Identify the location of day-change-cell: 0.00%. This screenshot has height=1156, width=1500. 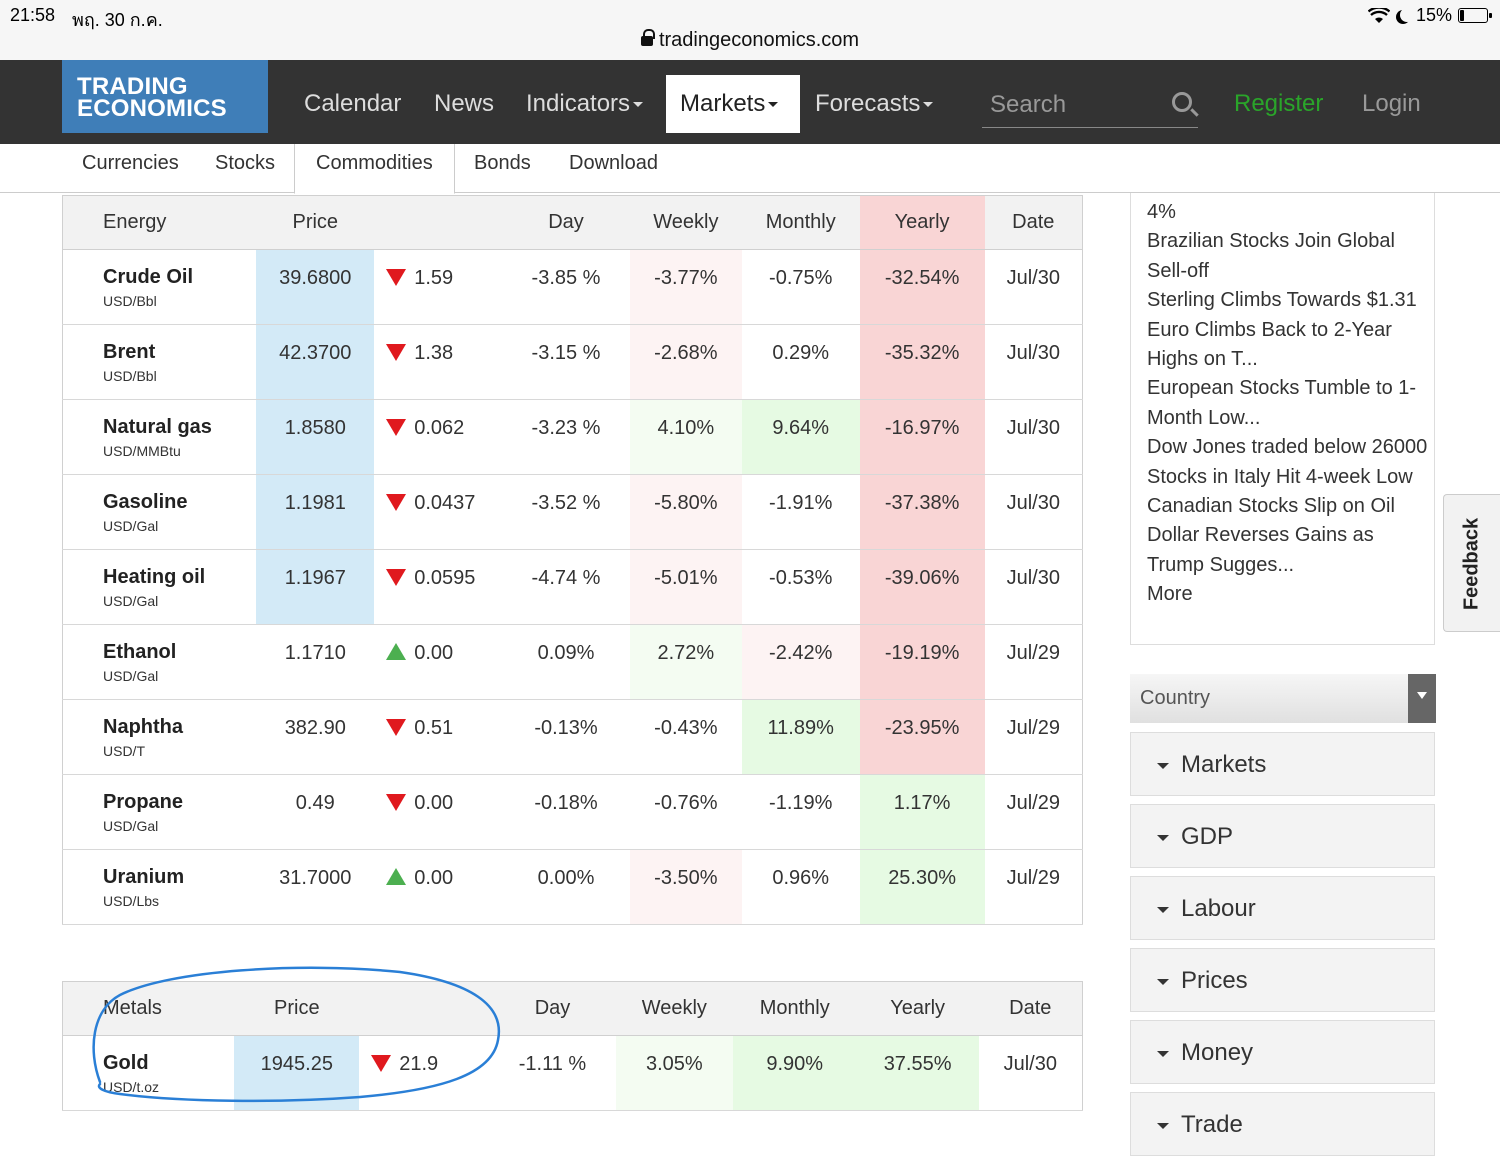
(566, 887).